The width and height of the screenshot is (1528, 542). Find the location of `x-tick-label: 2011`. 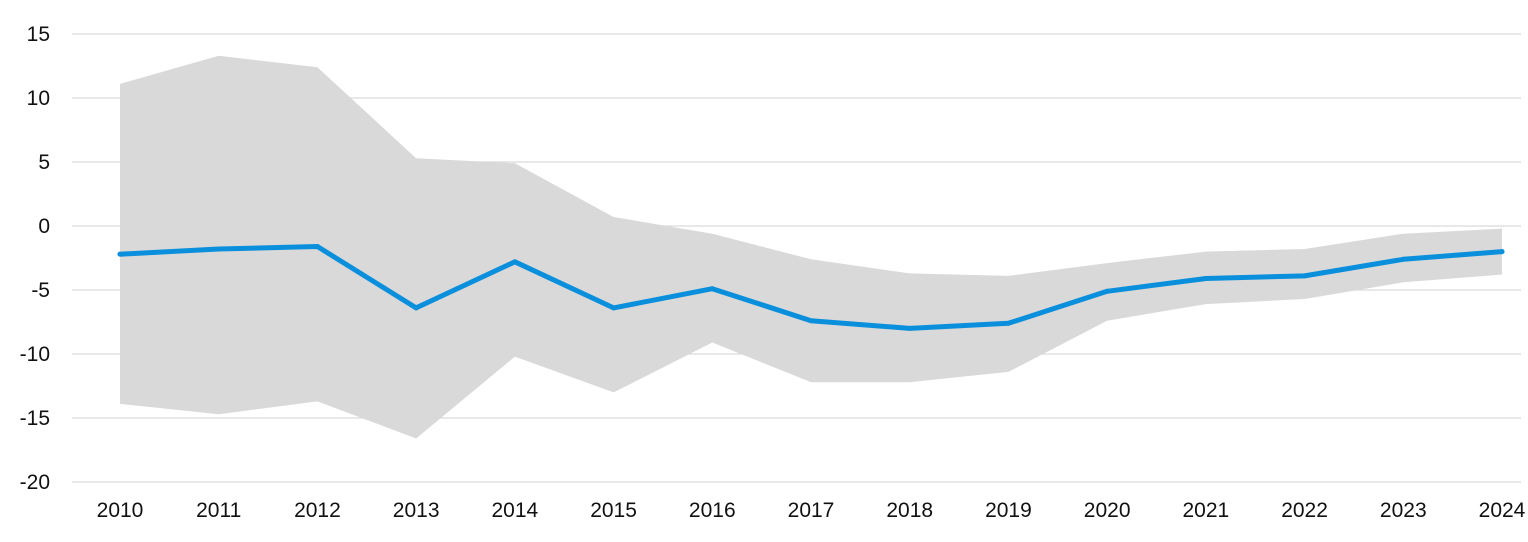

x-tick-label: 2011 is located at coordinates (218, 510).